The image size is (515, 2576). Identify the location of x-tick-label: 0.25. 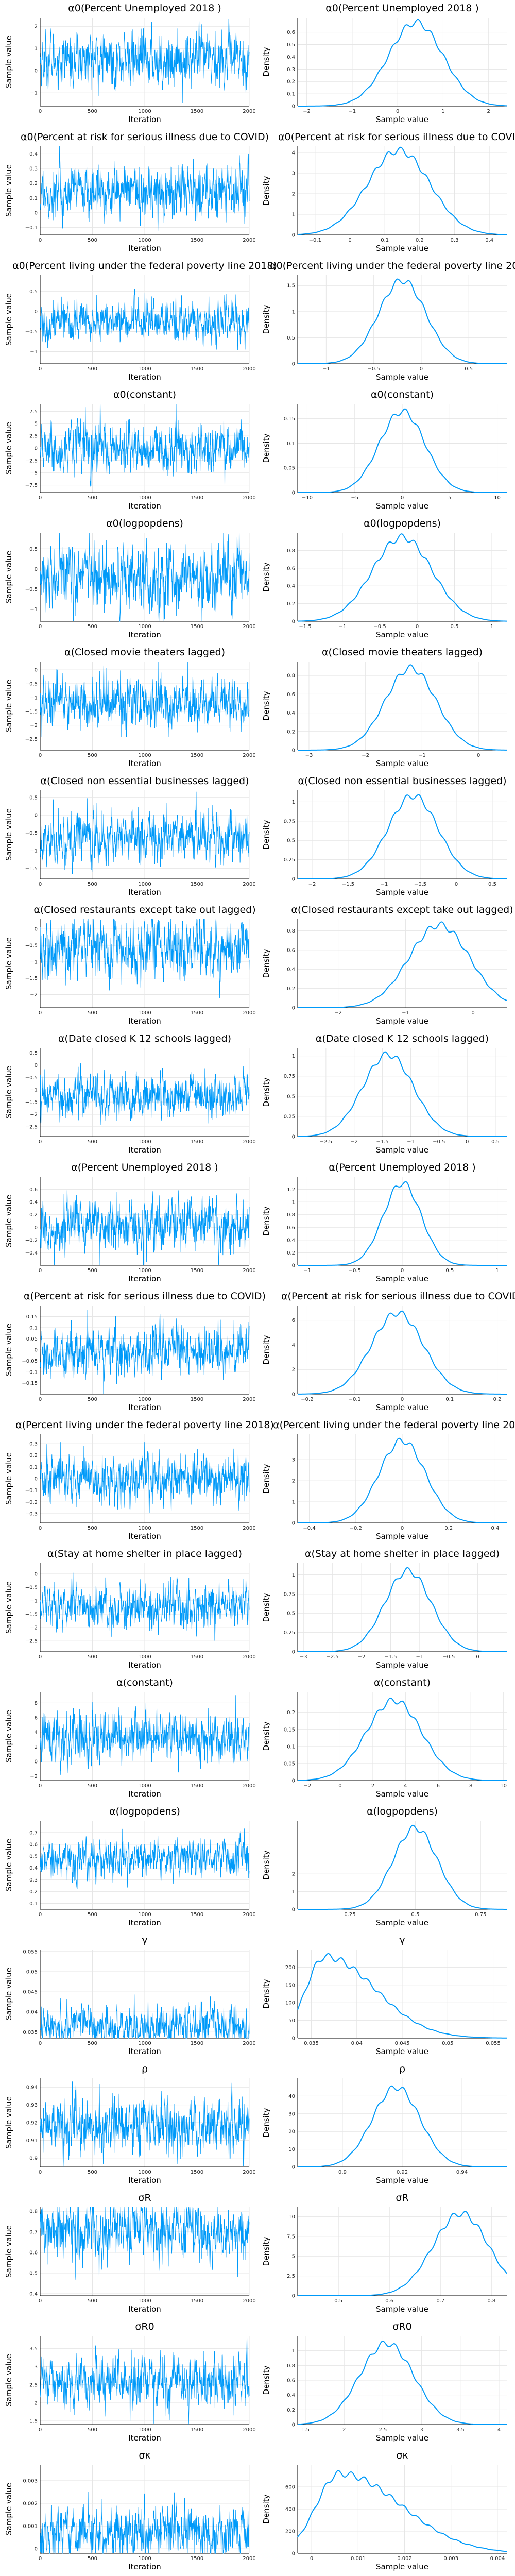
(350, 1915).